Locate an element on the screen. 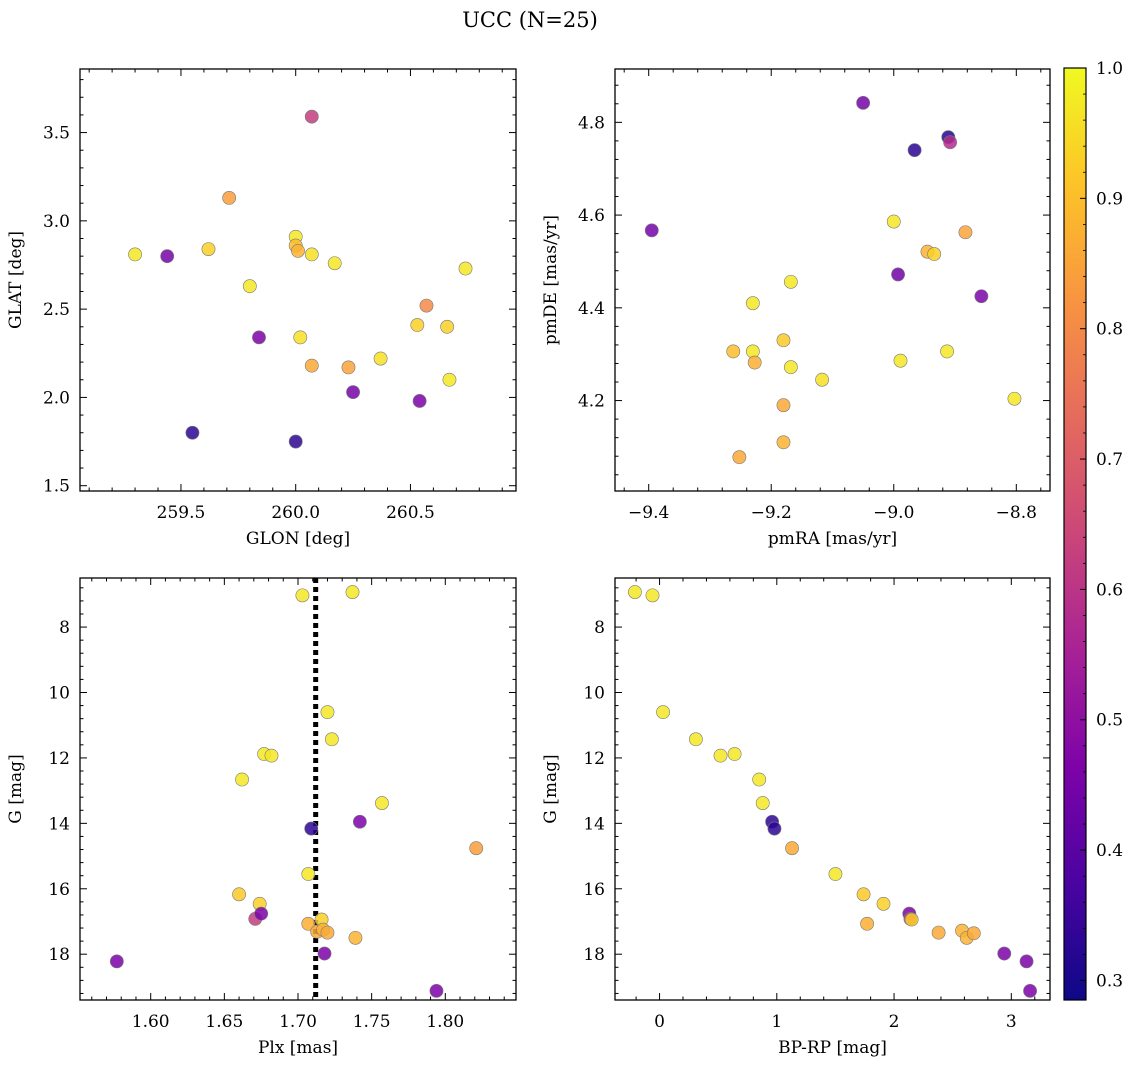 Image resolution: width=1136 pixels, height=1068 pixels. colorbar-tick-label: 0.6 is located at coordinates (1109, 590).